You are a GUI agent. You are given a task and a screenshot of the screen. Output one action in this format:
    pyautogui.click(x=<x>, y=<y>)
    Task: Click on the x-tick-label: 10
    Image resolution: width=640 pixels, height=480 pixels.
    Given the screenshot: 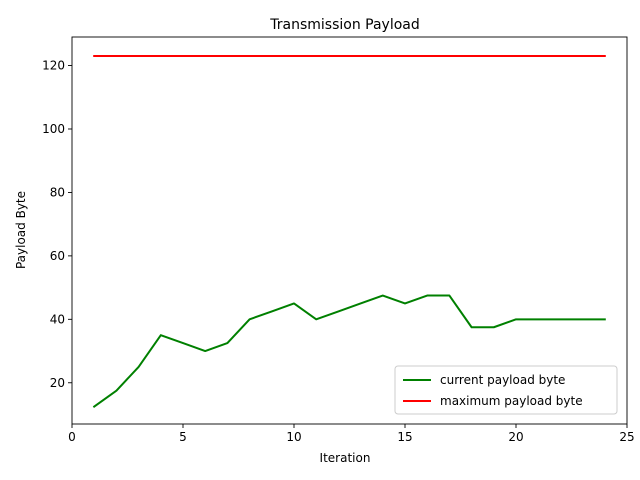 What is the action you would take?
    pyautogui.click(x=293, y=437)
    